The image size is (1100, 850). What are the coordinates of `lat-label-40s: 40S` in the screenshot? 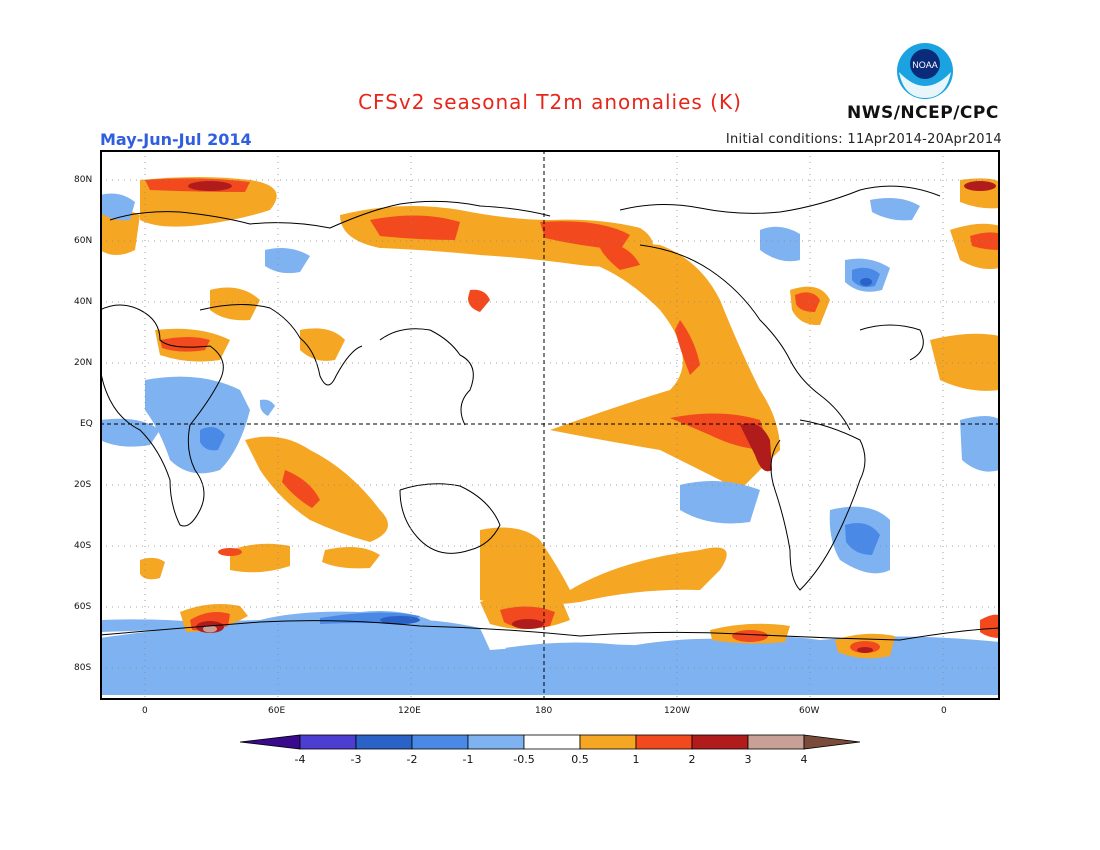 It's located at (83, 546).